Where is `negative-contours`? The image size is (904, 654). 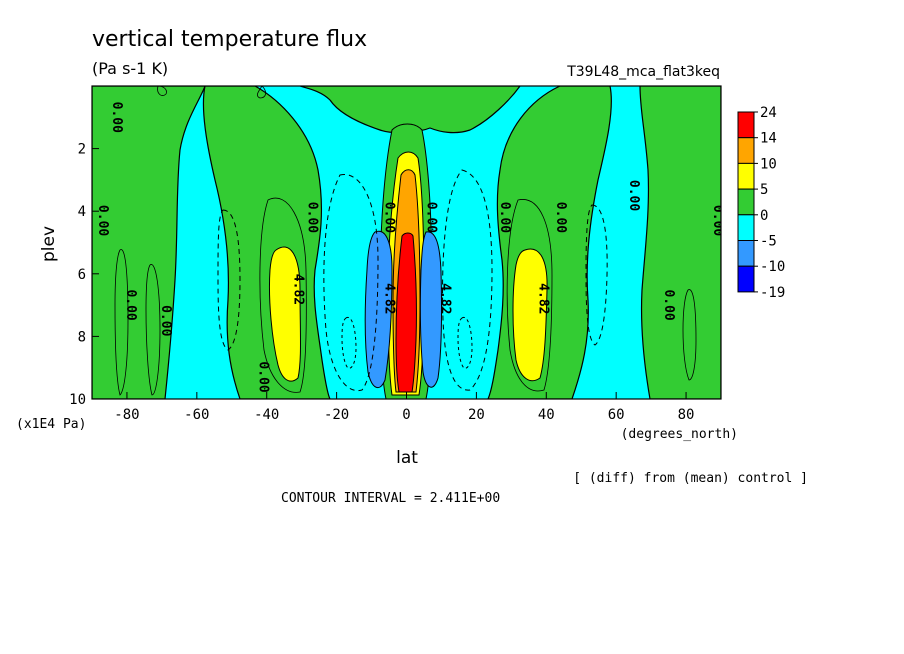
negative-contours is located at coordinates (412, 280).